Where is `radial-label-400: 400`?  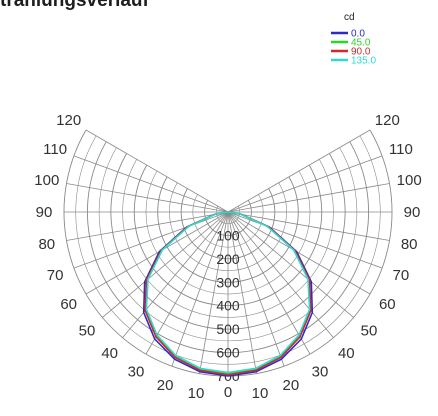
radial-label-400: 400 is located at coordinates (228, 306).